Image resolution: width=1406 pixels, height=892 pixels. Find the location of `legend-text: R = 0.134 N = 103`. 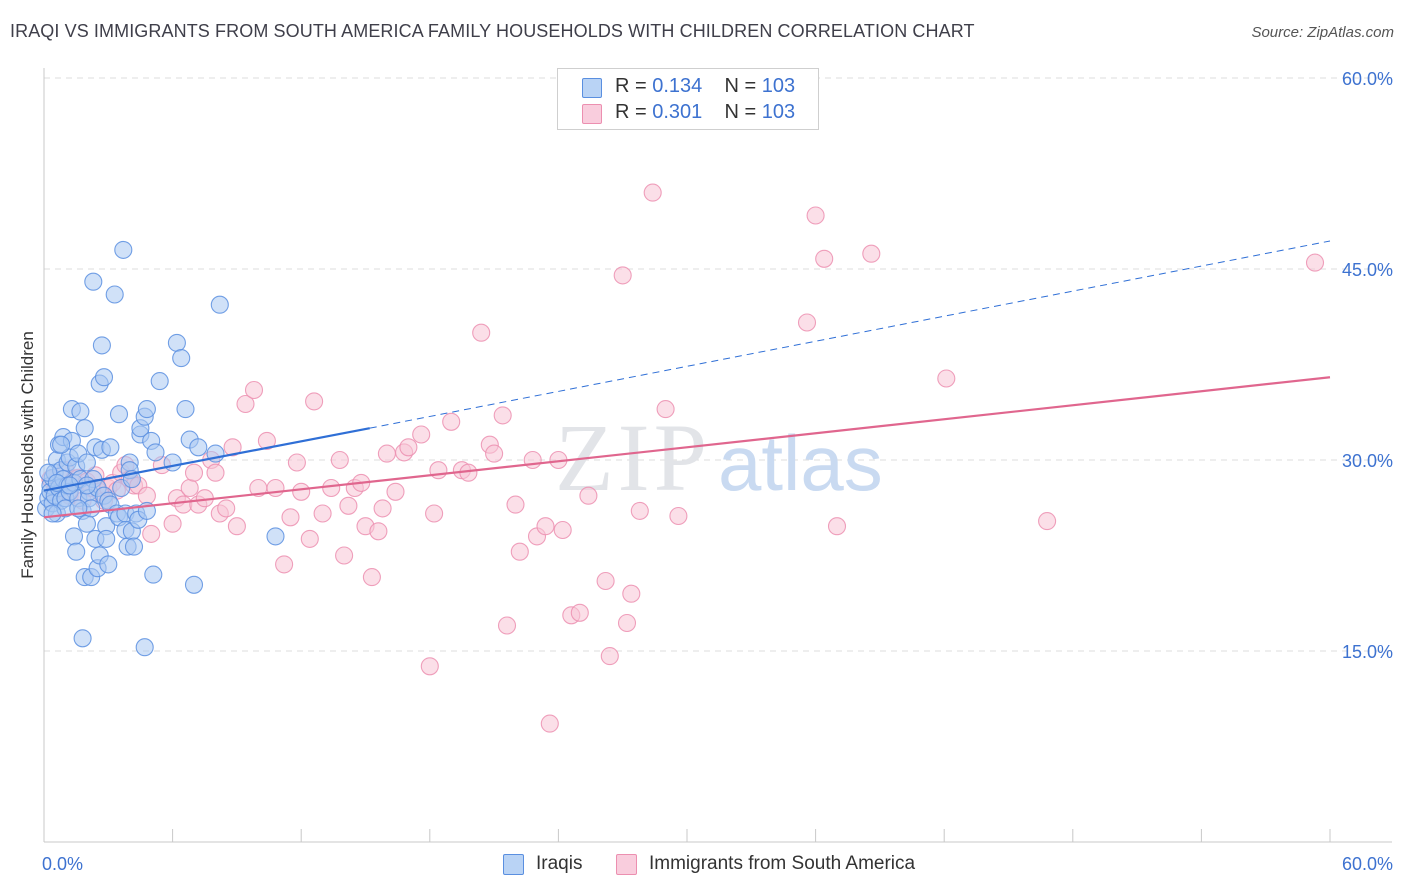

legend-text: R = 0.134 N = 103 is located at coordinates (705, 86).